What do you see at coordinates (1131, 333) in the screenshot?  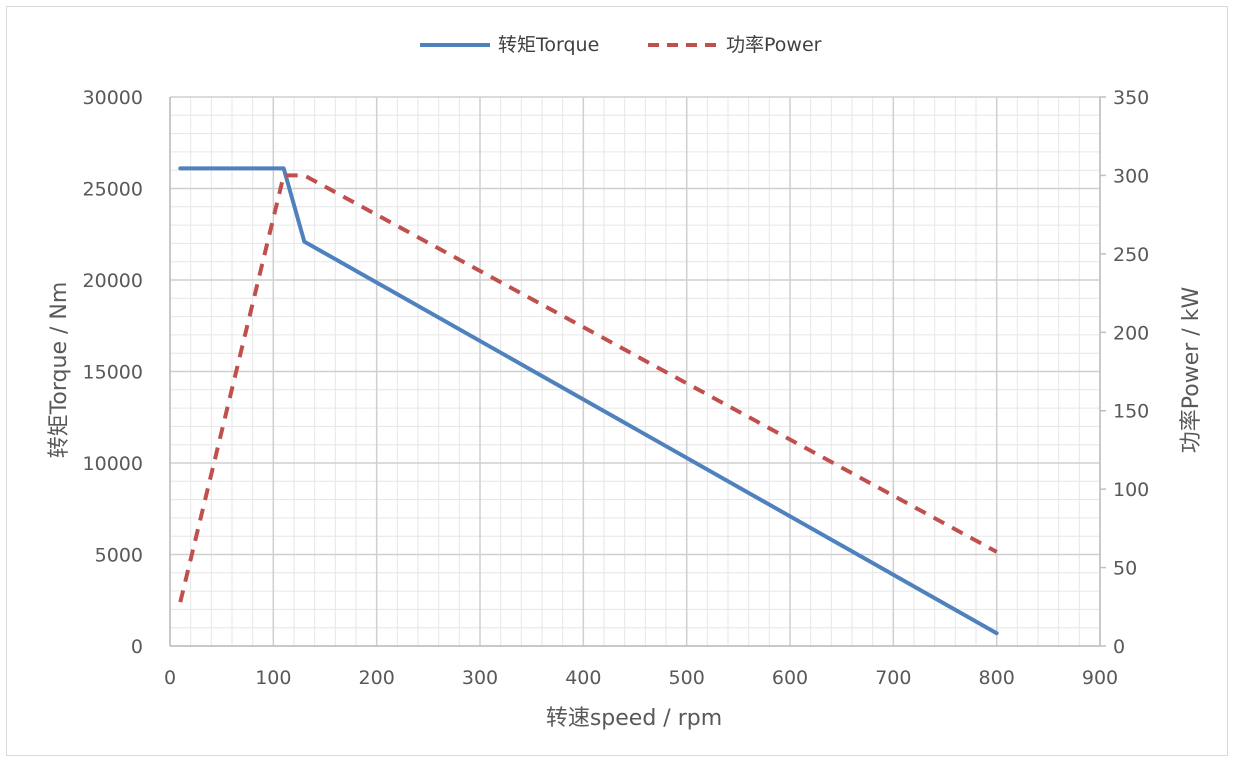 I see `y2-tick-label: 200` at bounding box center [1131, 333].